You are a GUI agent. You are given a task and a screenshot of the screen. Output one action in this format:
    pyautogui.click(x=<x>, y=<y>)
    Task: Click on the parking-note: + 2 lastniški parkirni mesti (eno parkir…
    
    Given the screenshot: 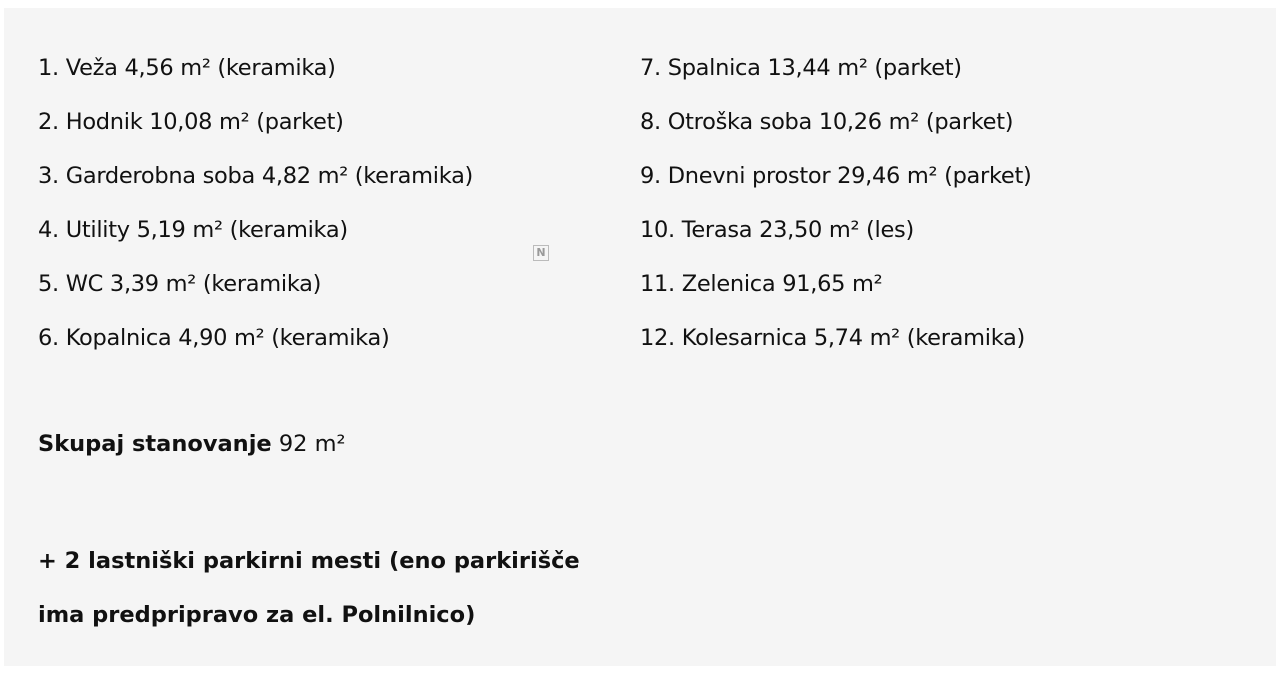 What is the action you would take?
    pyautogui.click(x=309, y=588)
    